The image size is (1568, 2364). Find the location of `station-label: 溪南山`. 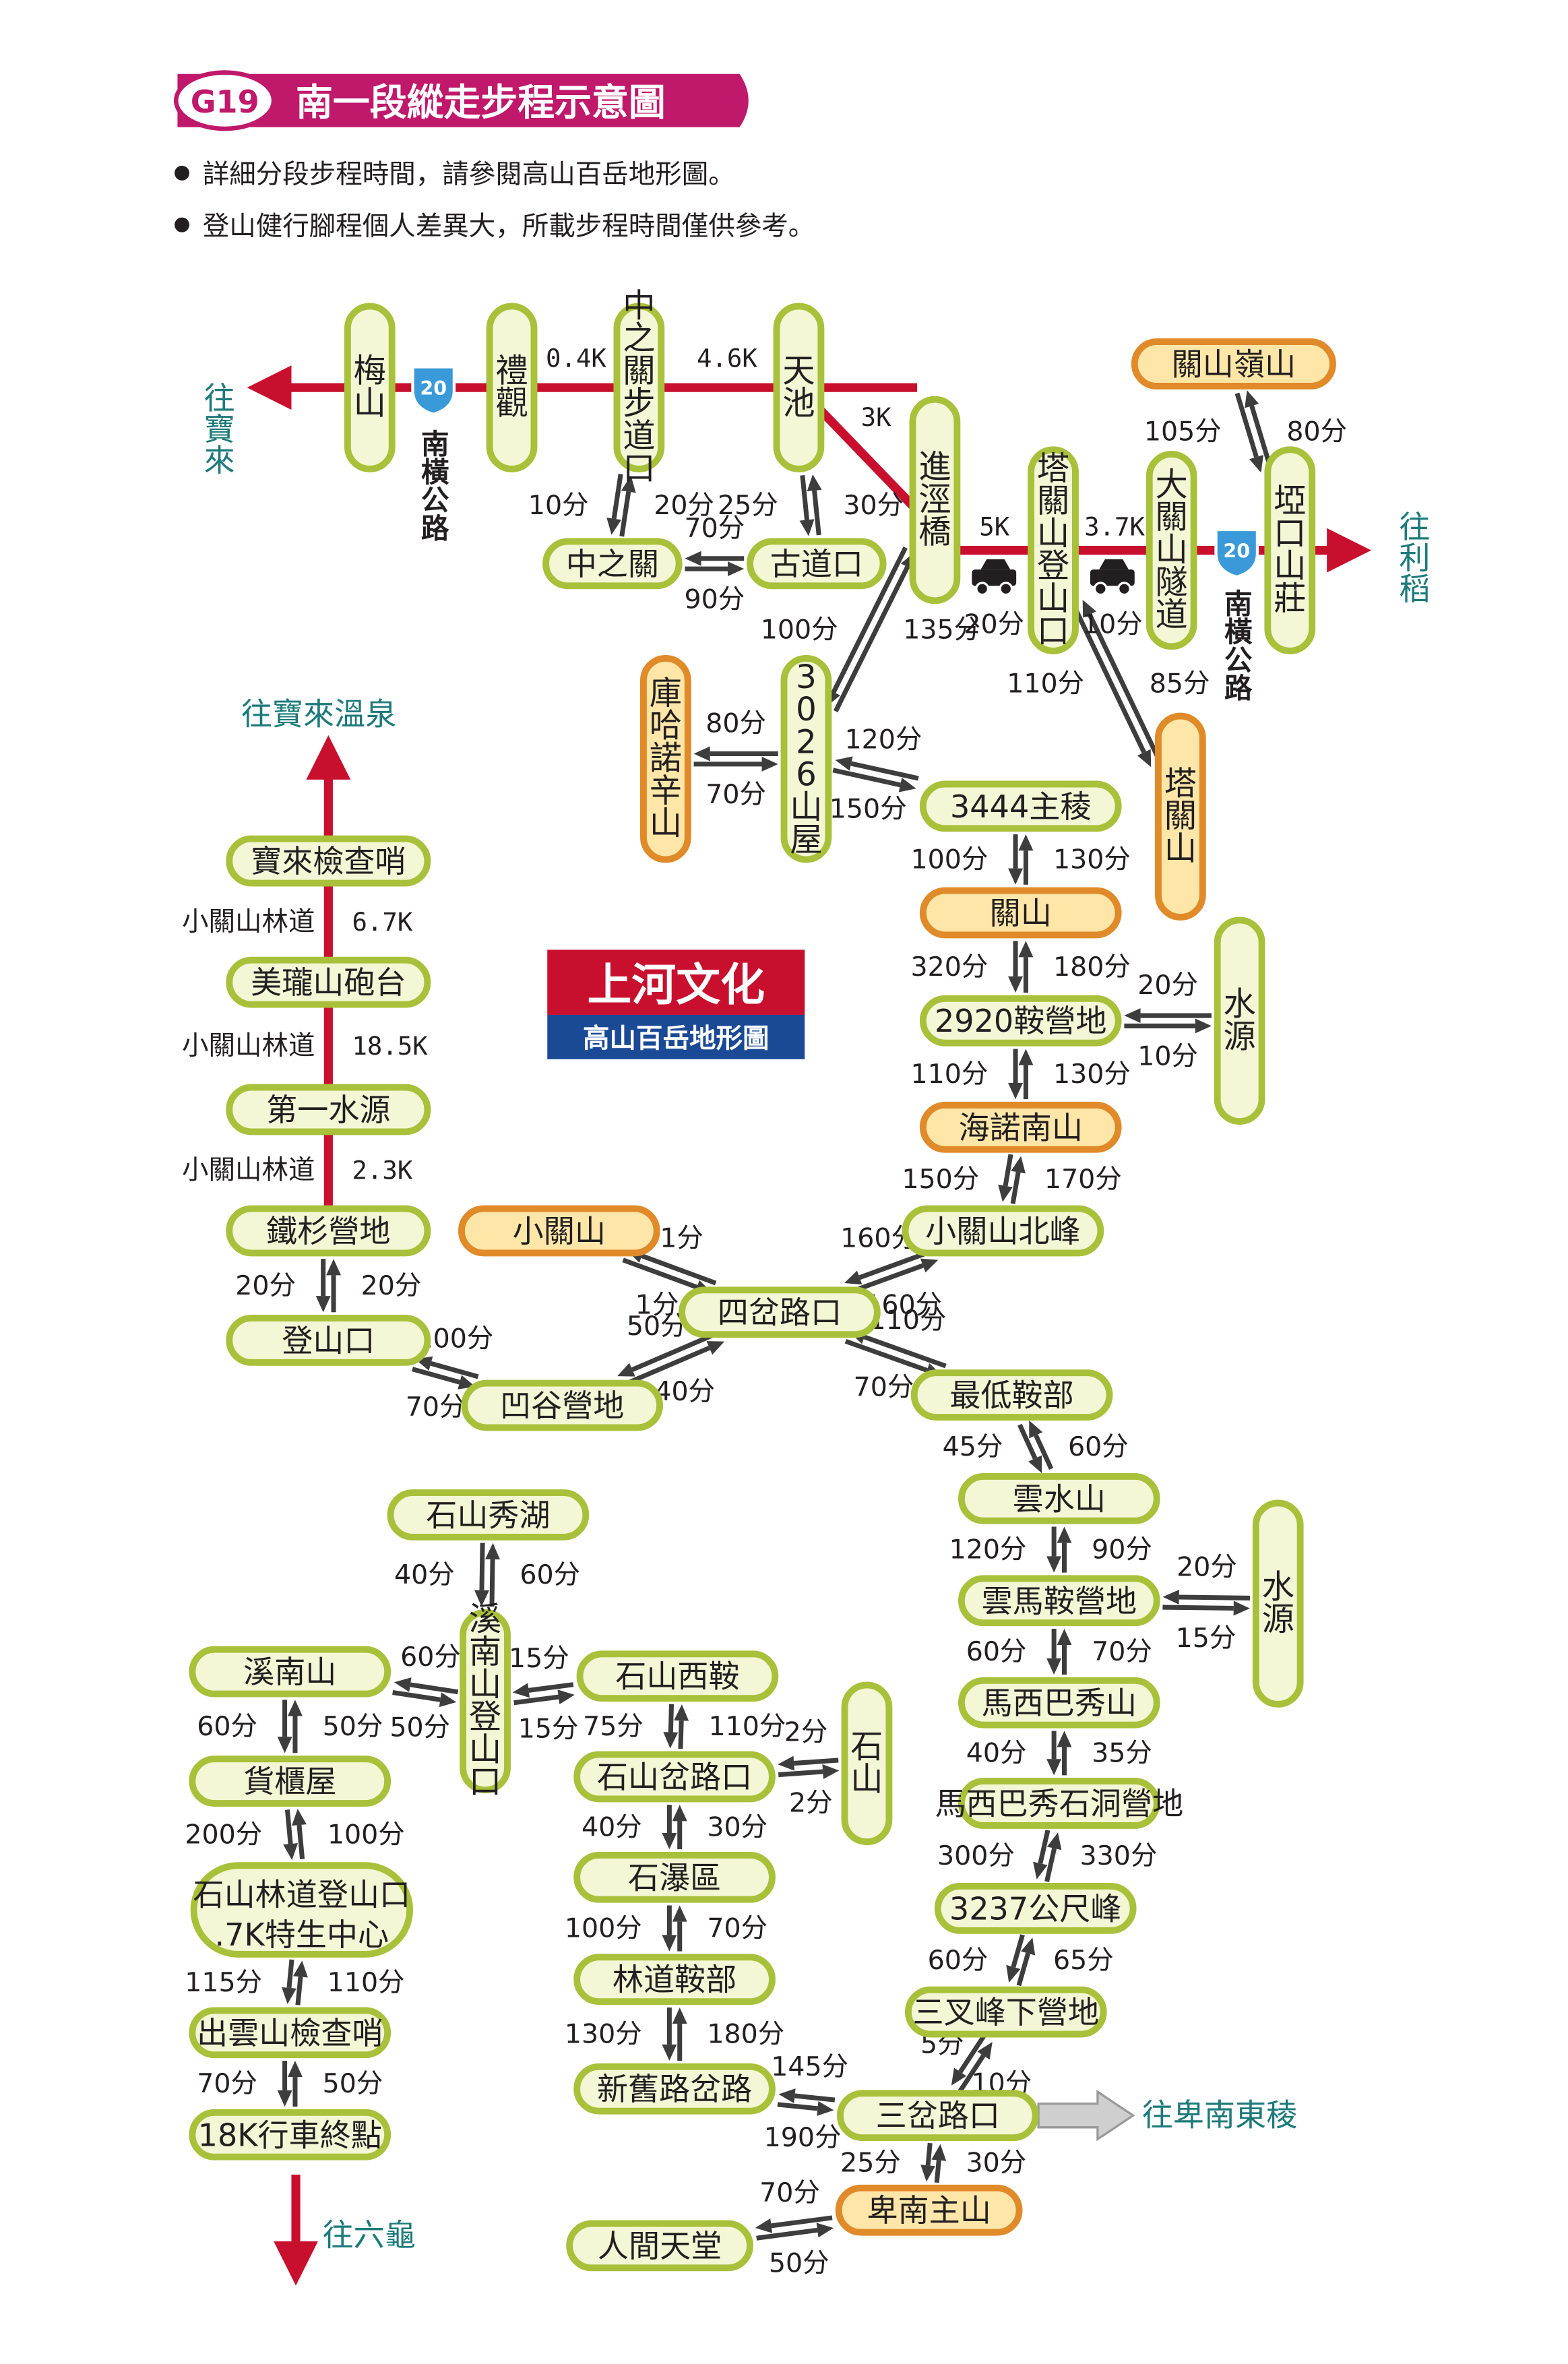

station-label: 溪南山 is located at coordinates (290, 1672).